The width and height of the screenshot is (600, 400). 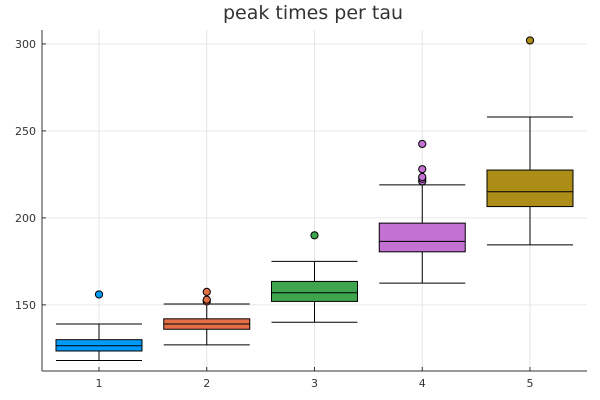 I want to click on y-axis-ticks: 150 200 250 300, so click(x=30, y=175).